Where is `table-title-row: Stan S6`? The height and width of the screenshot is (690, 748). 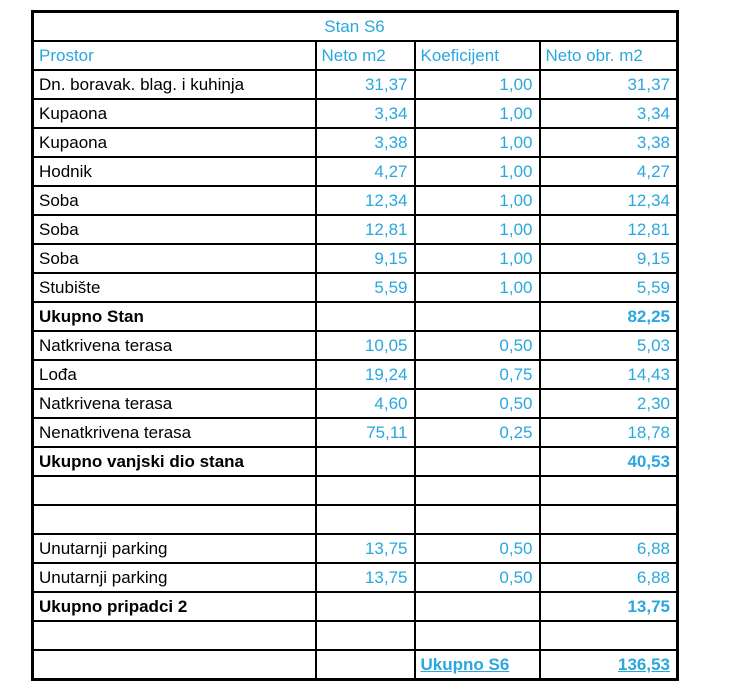
table-title-row: Stan S6 is located at coordinates (355, 26).